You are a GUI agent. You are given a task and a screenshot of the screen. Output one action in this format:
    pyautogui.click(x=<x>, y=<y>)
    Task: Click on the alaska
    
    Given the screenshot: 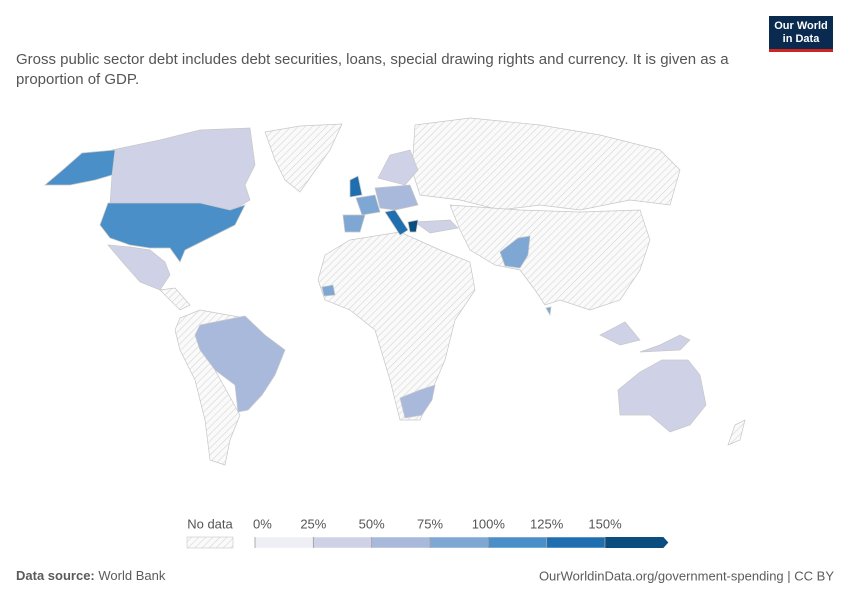 What is the action you would take?
    pyautogui.click(x=80, y=167)
    